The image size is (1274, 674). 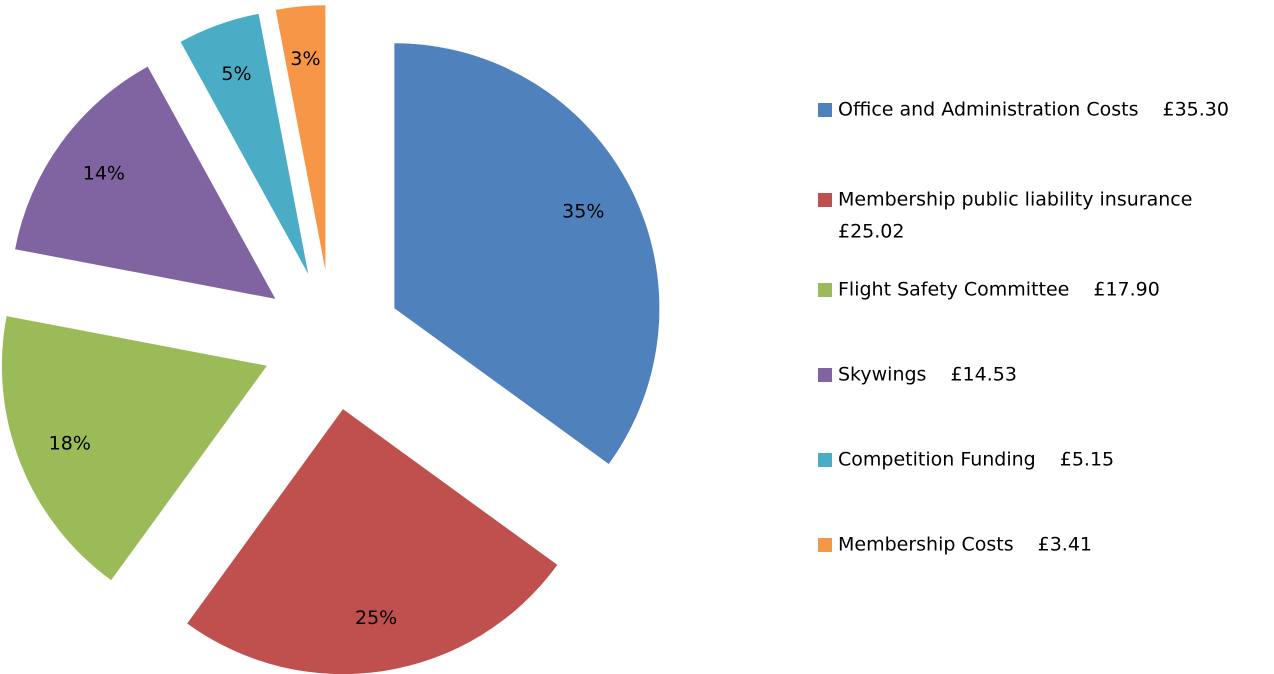 I want to click on legend-amount: £35.30, so click(x=1196, y=110).